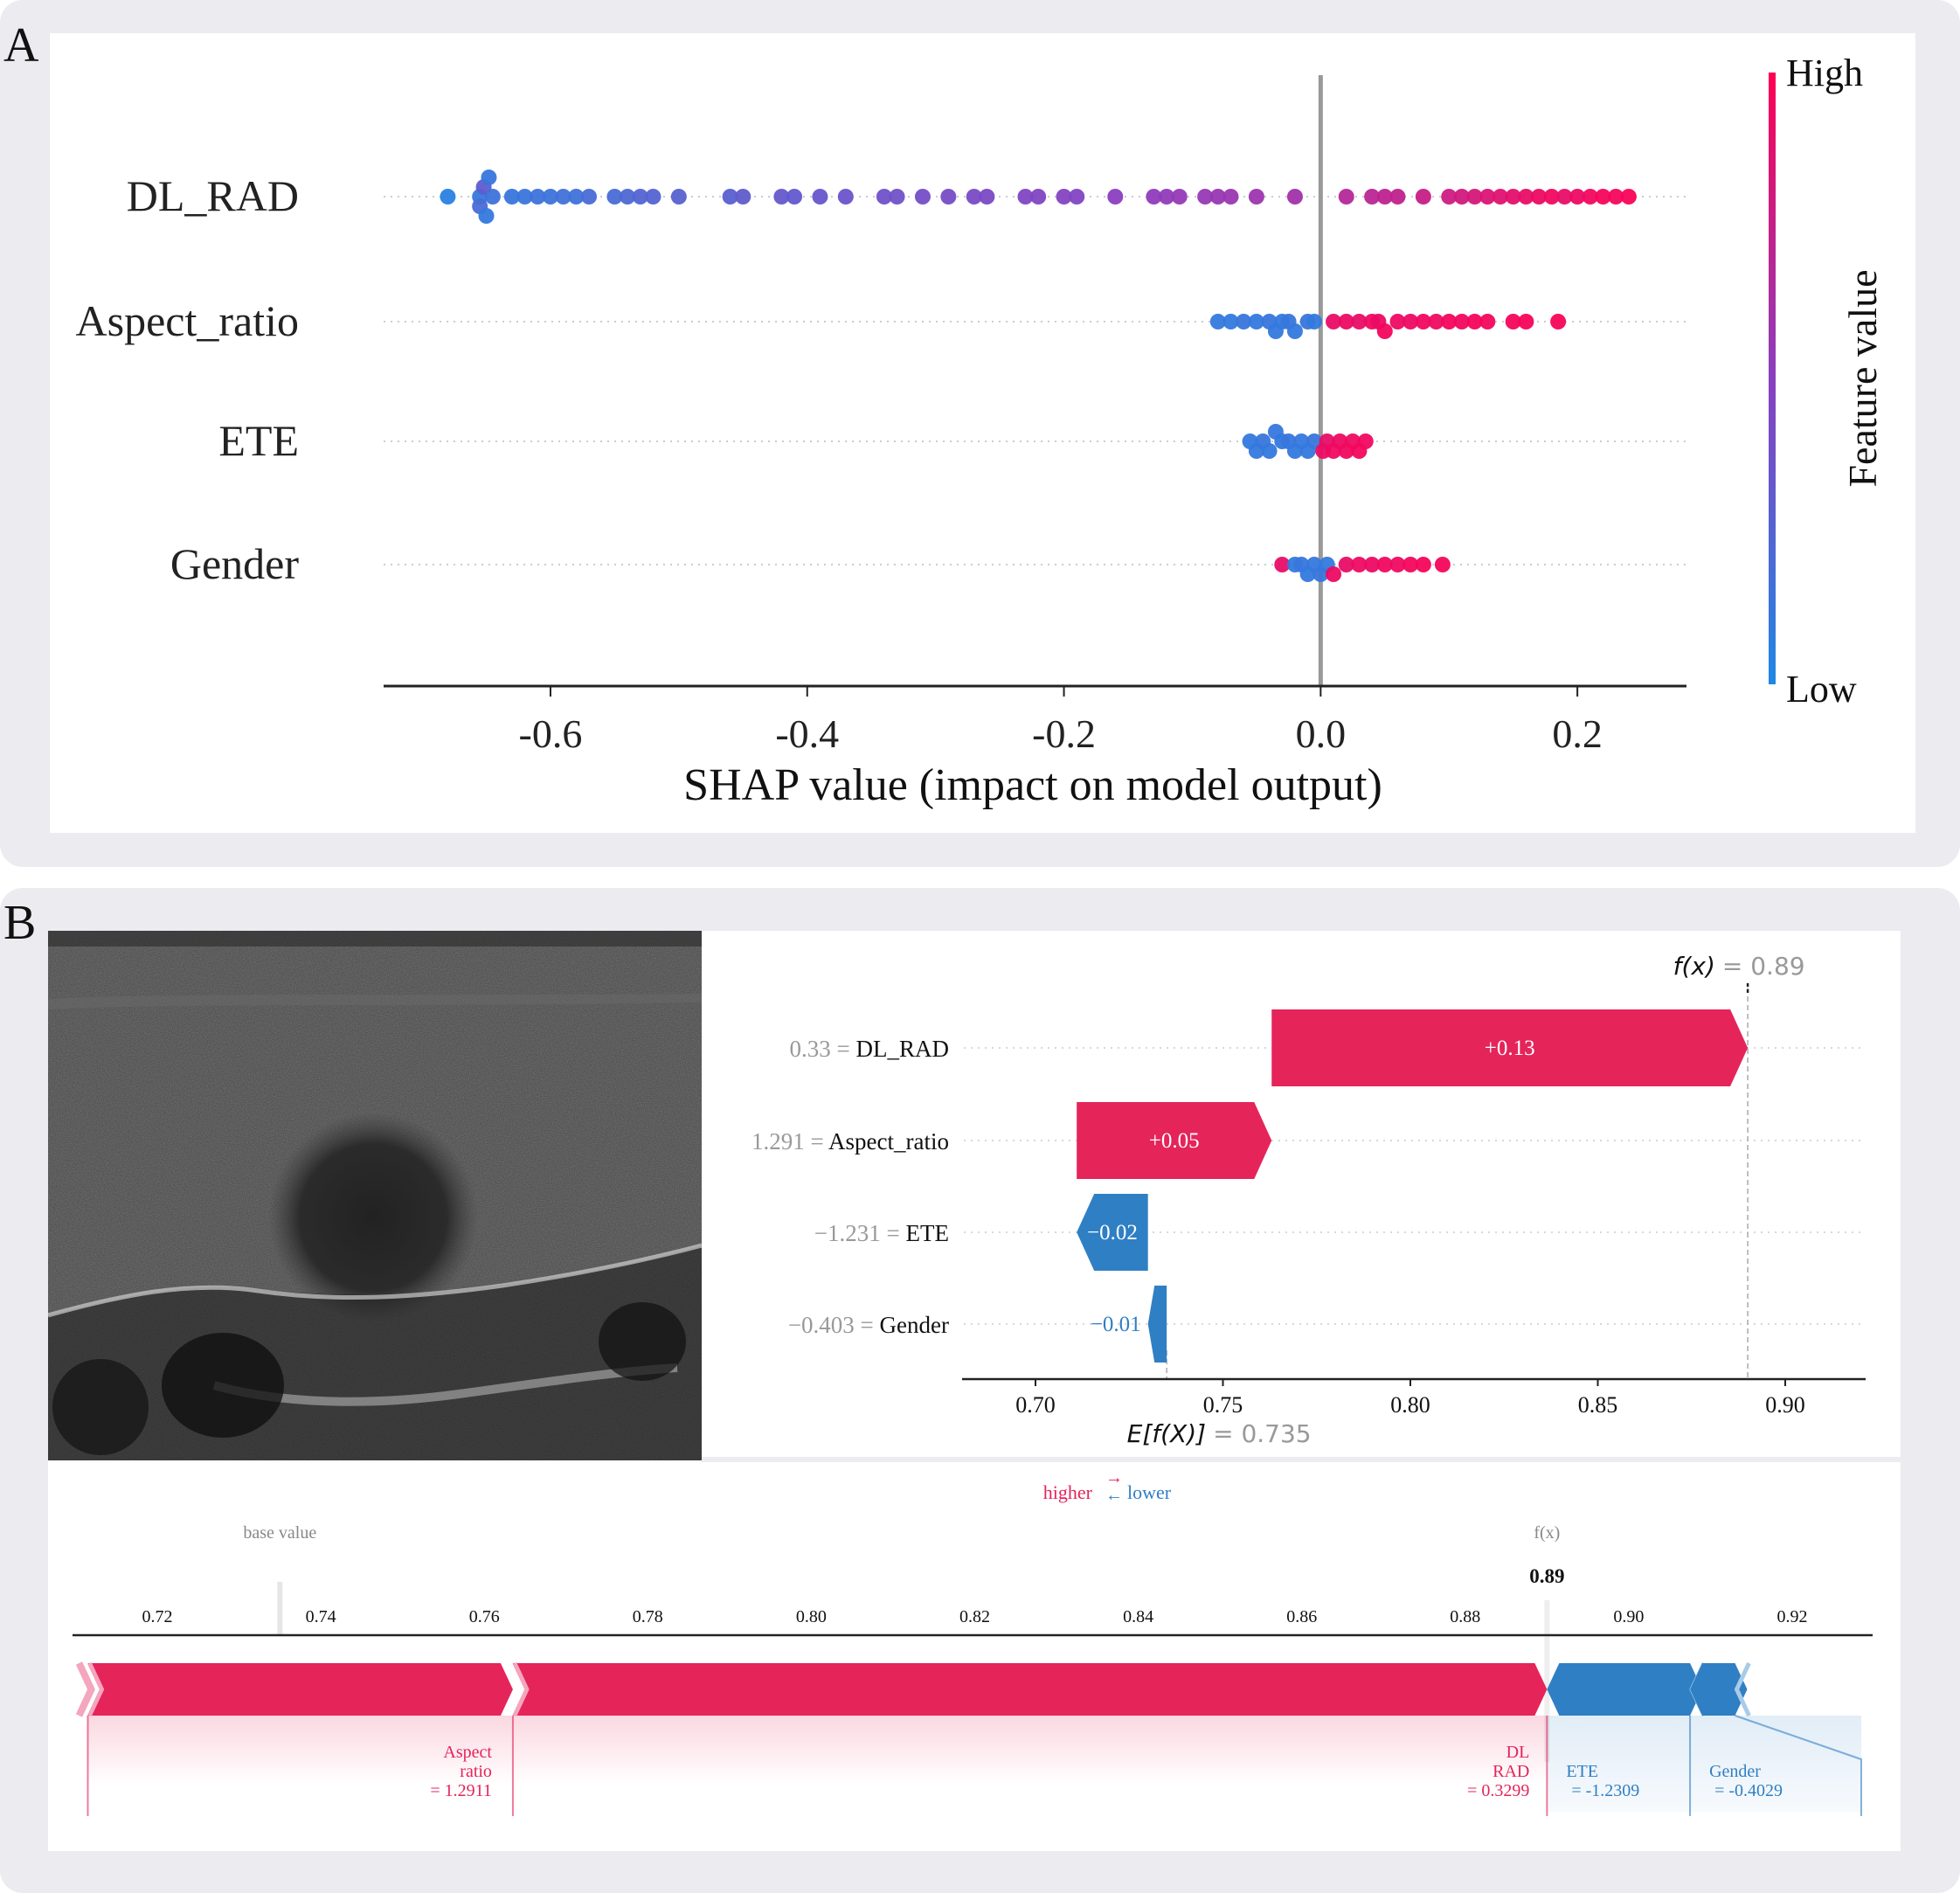 This screenshot has height=1900, width=1960. Describe the element at coordinates (375, 1196) in the screenshot. I see `ultrasound-image` at that location.